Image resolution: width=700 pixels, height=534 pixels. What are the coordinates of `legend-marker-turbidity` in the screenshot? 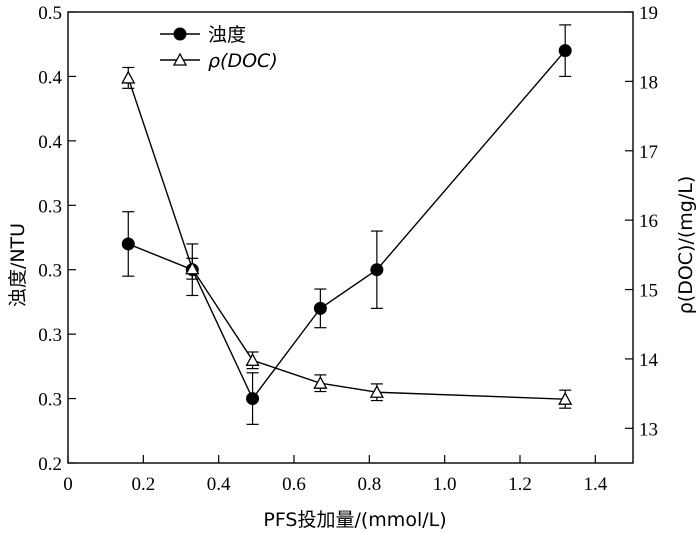 It's located at (180, 34).